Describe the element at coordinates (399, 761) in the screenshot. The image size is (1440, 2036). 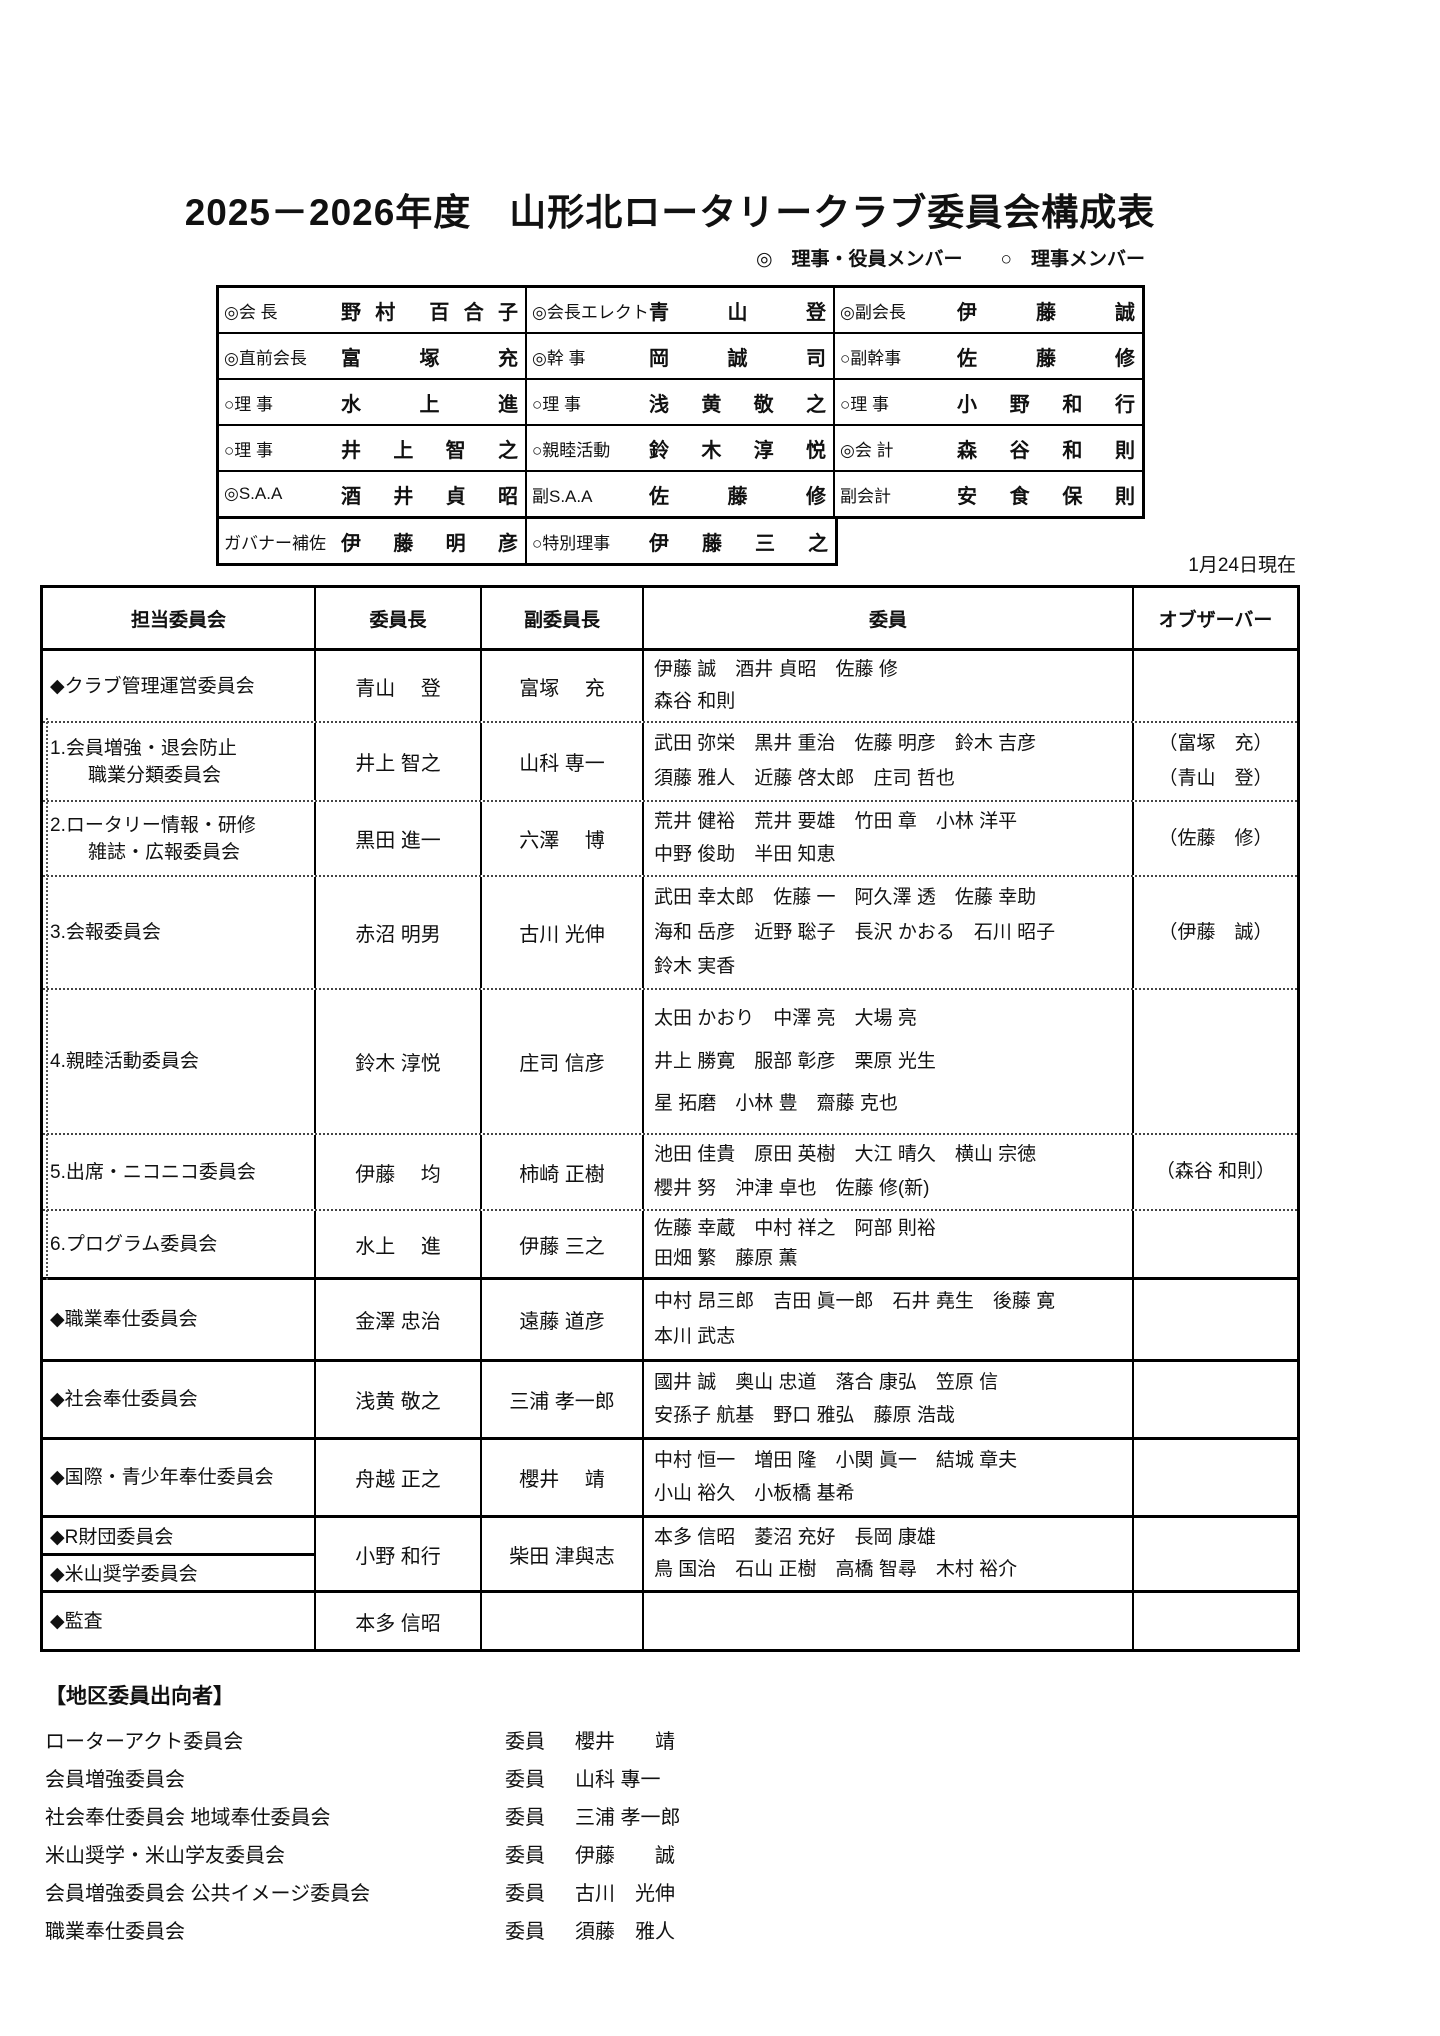
I see `chair-cell: 井上 智之` at that location.